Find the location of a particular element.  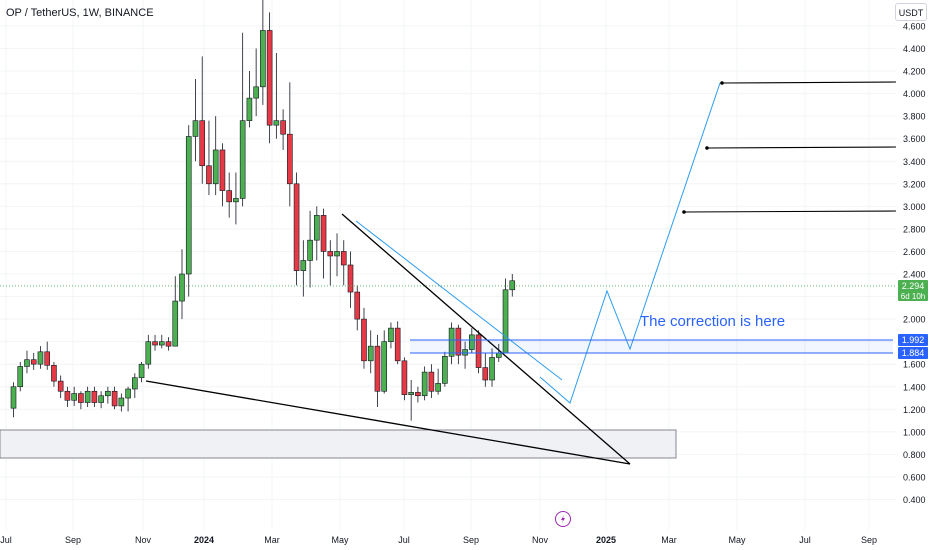

lightning-icon is located at coordinates (563, 519).